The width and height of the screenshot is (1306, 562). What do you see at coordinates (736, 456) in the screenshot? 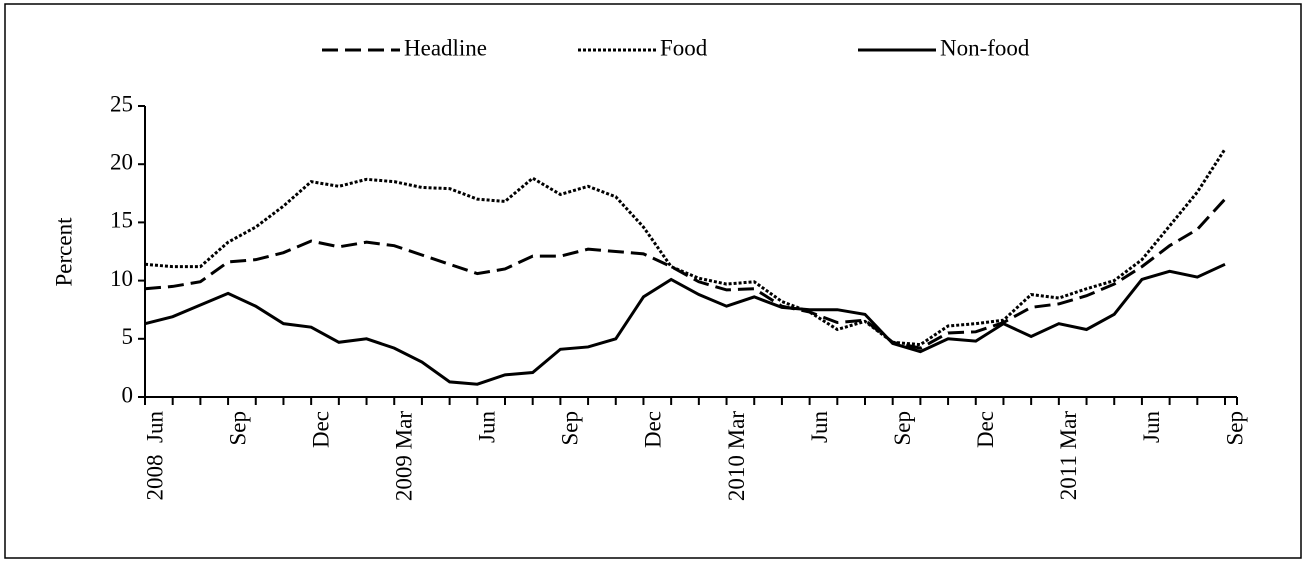
I see `x-tick-label: 2010 Mar` at bounding box center [736, 456].